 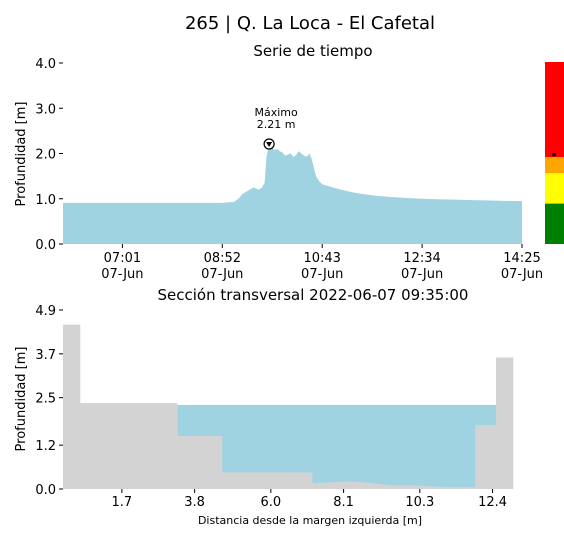 I want to click on status-marker, so click(x=554, y=154).